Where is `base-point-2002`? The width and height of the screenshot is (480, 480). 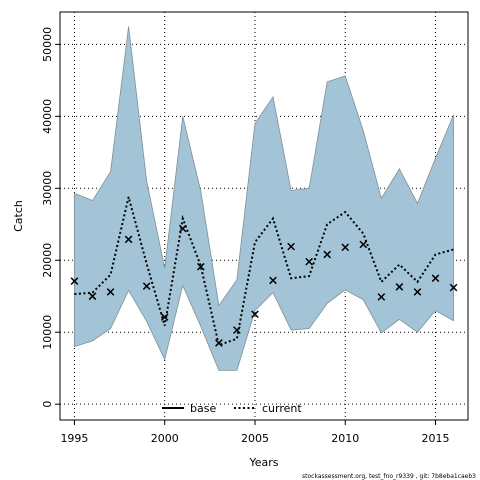 base-point-2002 is located at coordinates (200, 266).